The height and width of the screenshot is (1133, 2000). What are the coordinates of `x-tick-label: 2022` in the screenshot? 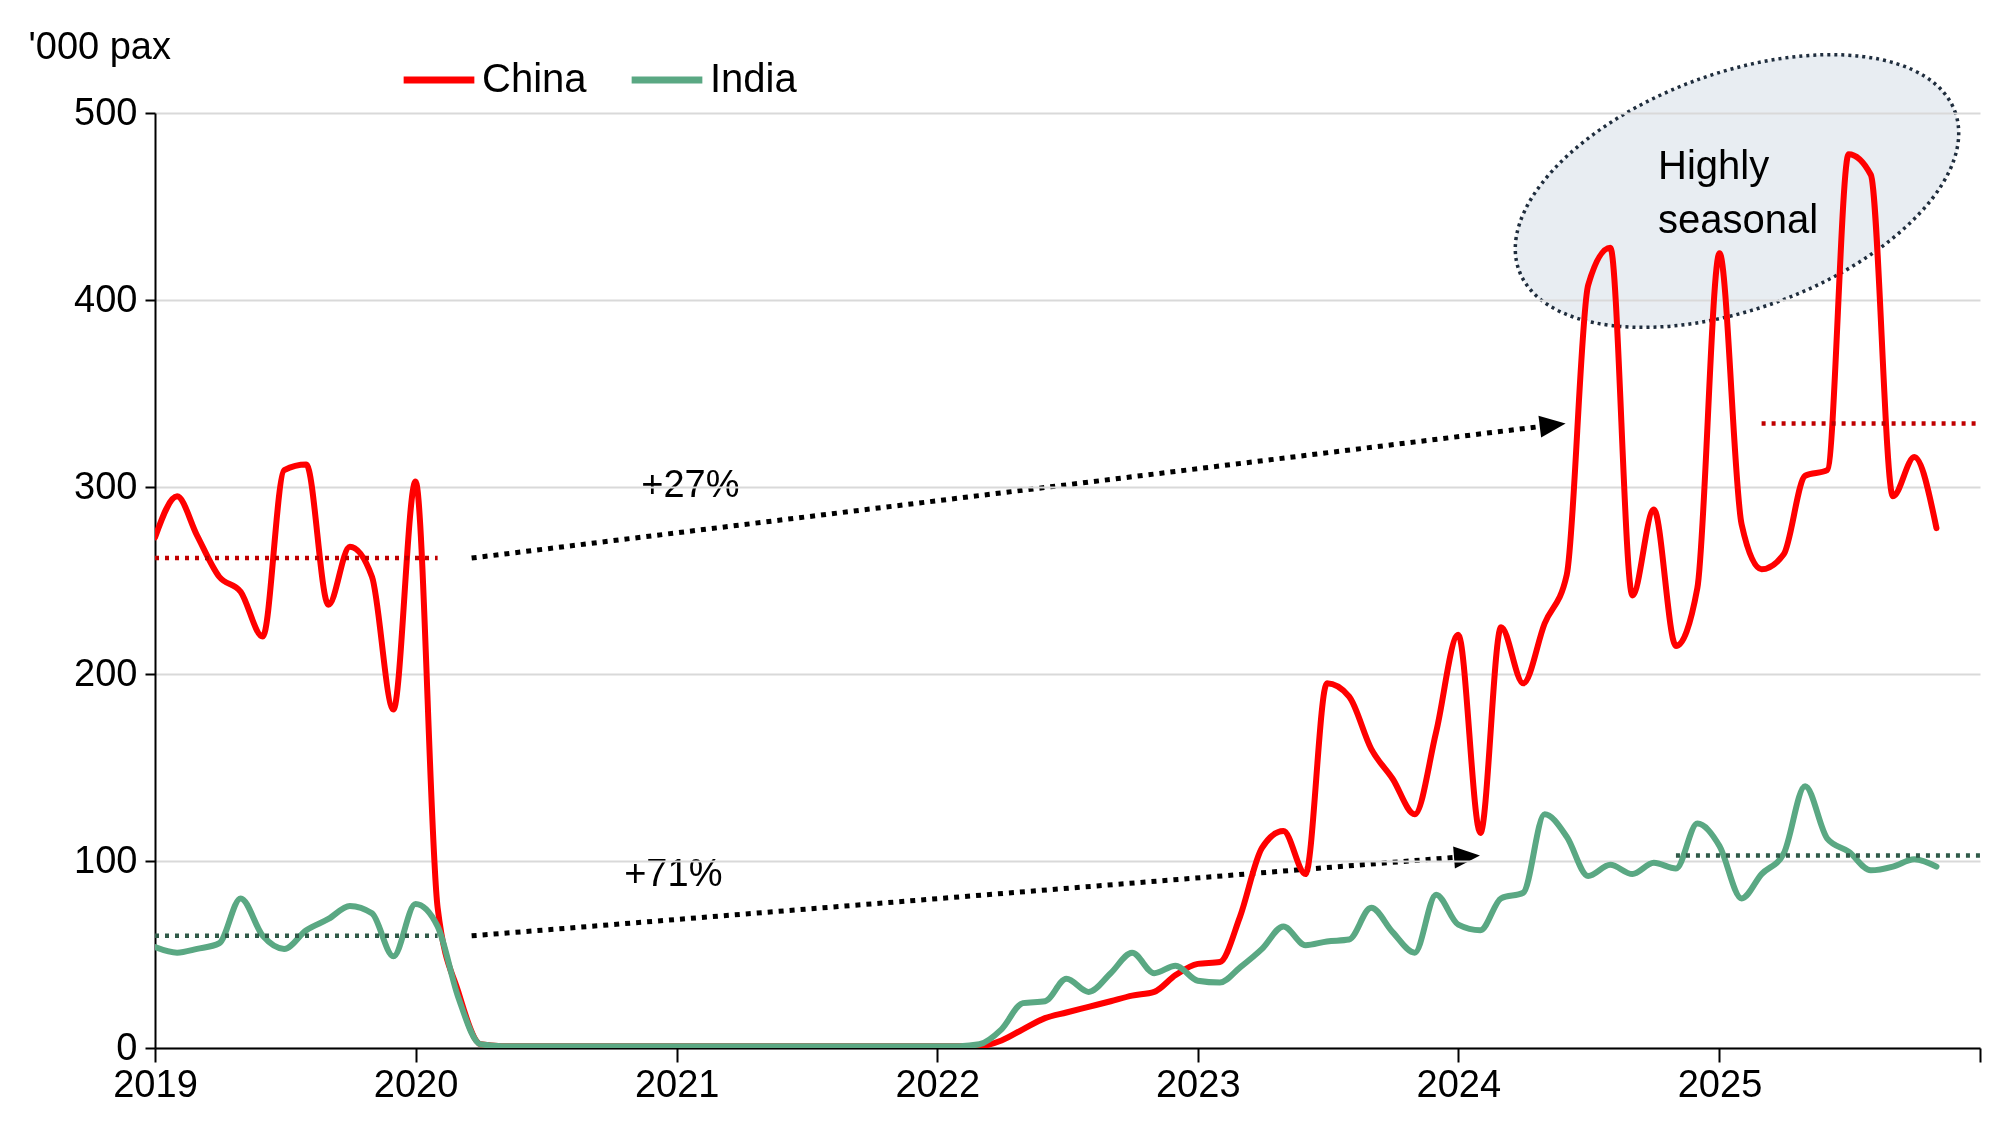 It's located at (938, 1083).